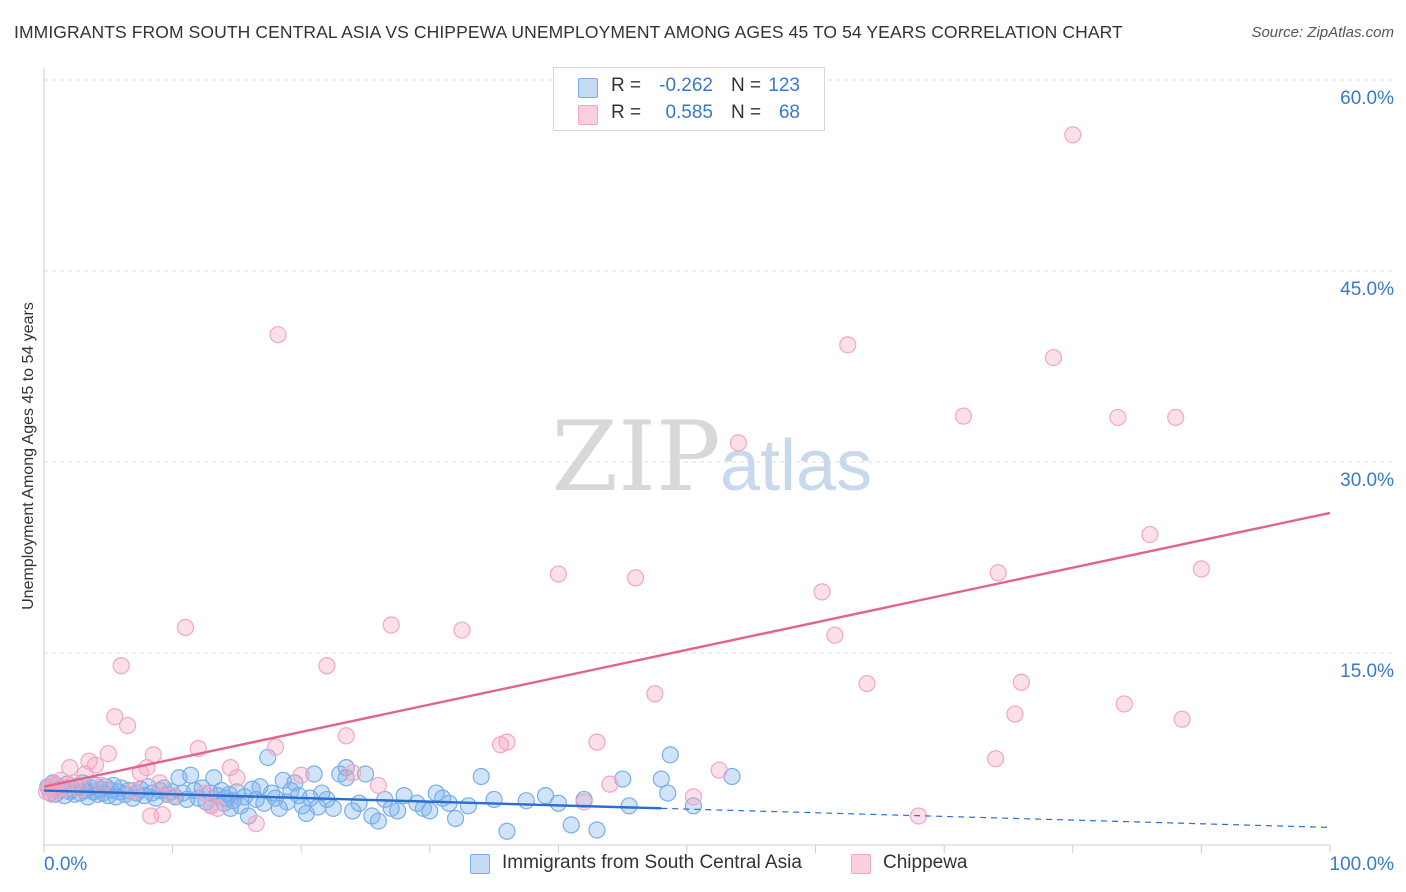 This screenshot has height=892, width=1406. I want to click on legend-swatch-pink, so click(588, 115).